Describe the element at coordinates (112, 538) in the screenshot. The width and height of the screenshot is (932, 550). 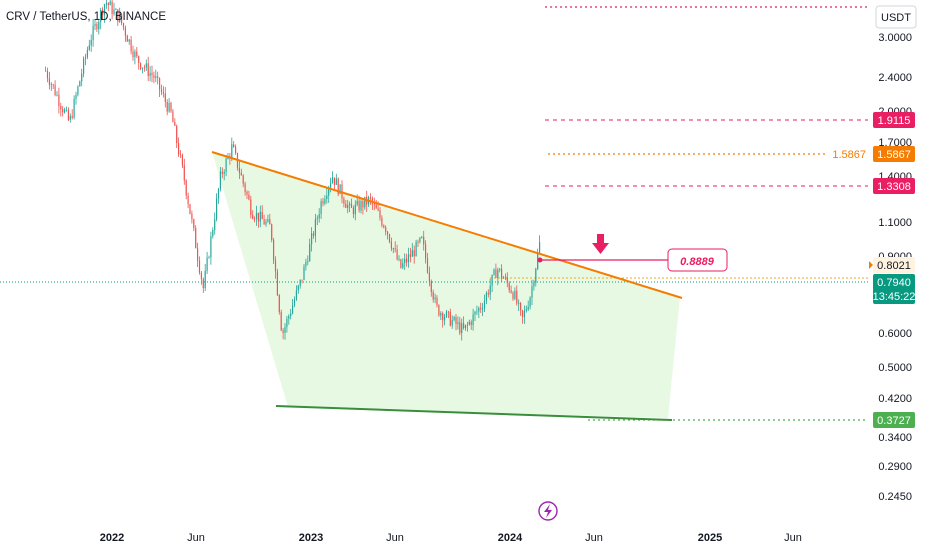
I see `time-tick-label: 2022` at that location.